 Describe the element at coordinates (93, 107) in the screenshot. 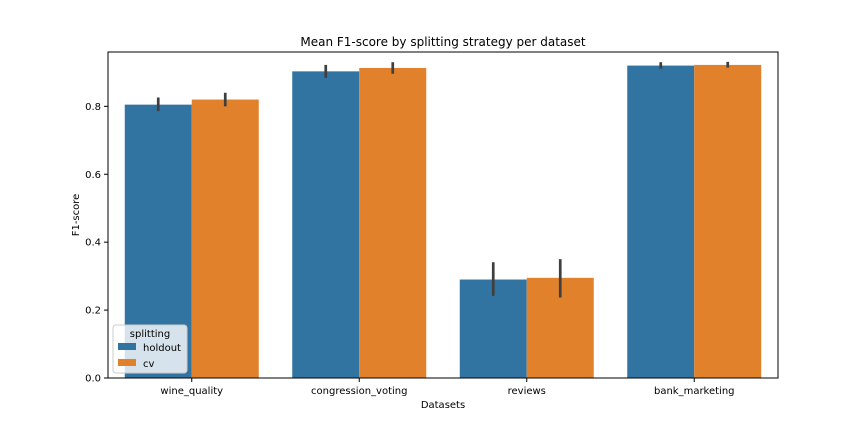

I see `y-tick-label: 0.8` at that location.